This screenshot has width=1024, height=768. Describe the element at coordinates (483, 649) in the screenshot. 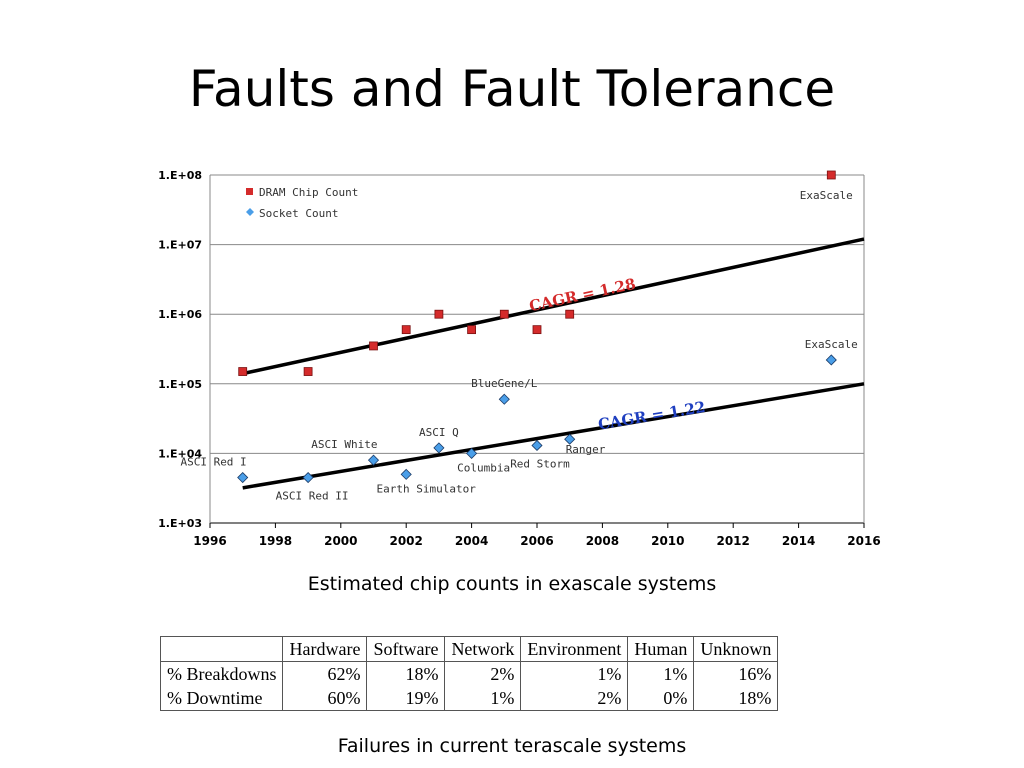

I see `table-header-network: Network` at that location.